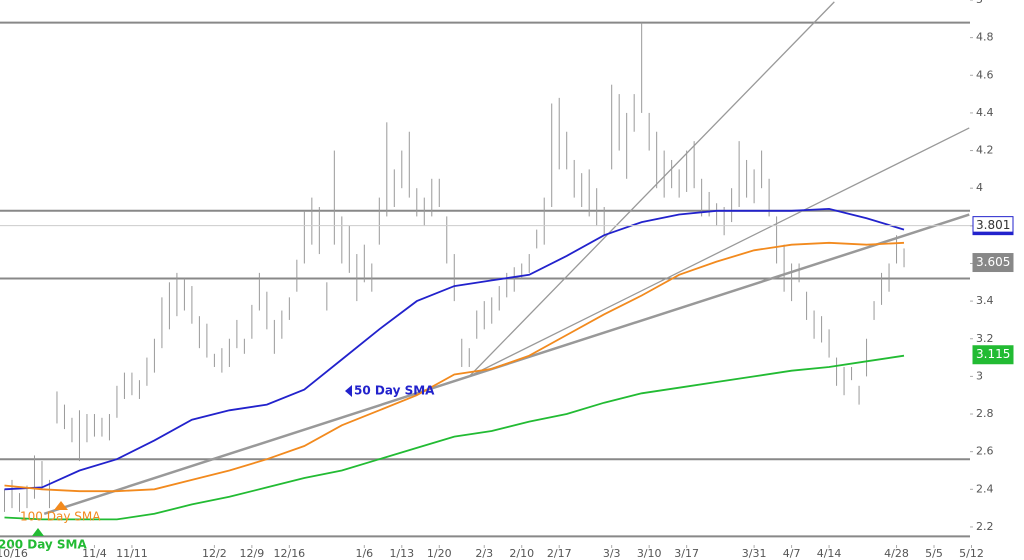 The height and width of the screenshot is (560, 1024). Describe the element at coordinates (401, 553) in the screenshot. I see `x-tick-label: 1/13` at that location.